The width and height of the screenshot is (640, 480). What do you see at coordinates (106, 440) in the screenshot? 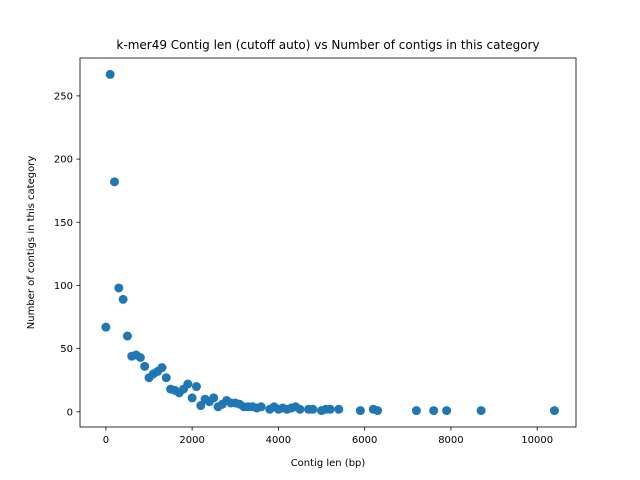
I see `x-tick-label: 0` at bounding box center [106, 440].